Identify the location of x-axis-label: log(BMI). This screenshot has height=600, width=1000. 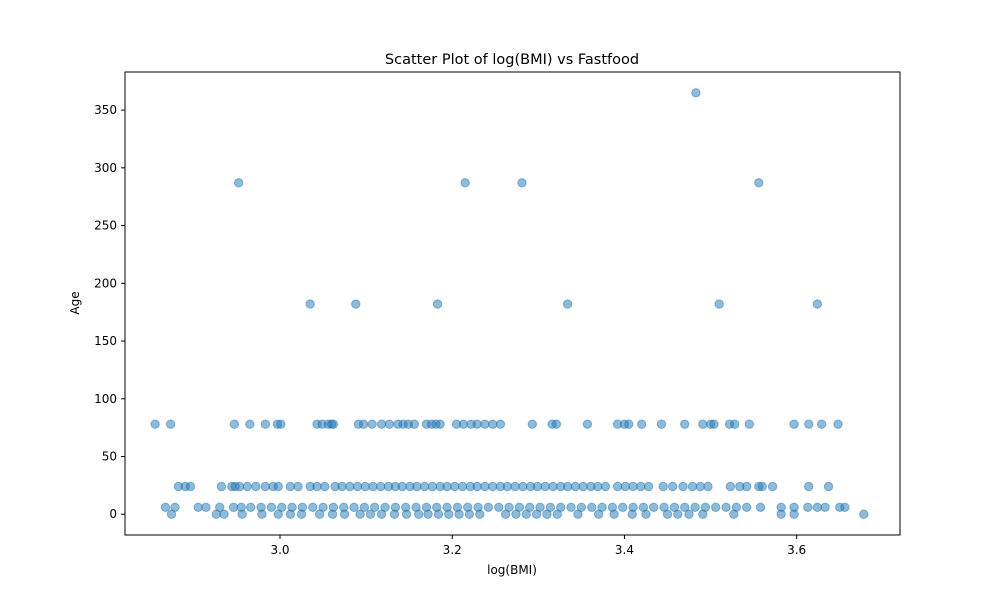
(512, 570).